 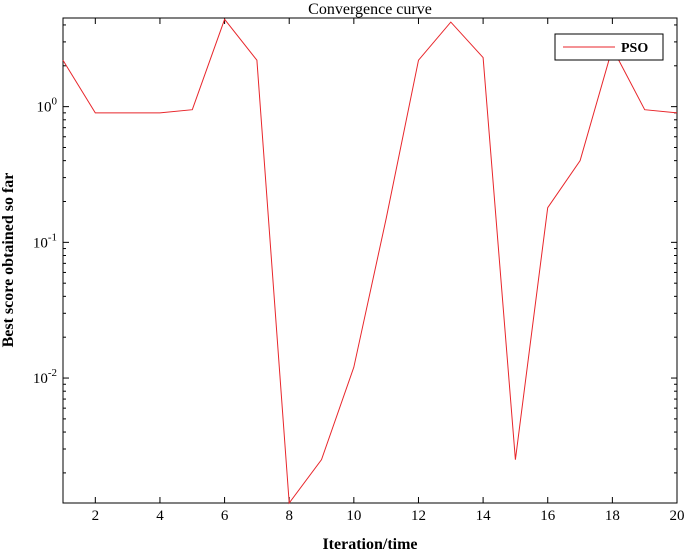 I want to click on x-tick-label: 8, so click(x=289, y=516).